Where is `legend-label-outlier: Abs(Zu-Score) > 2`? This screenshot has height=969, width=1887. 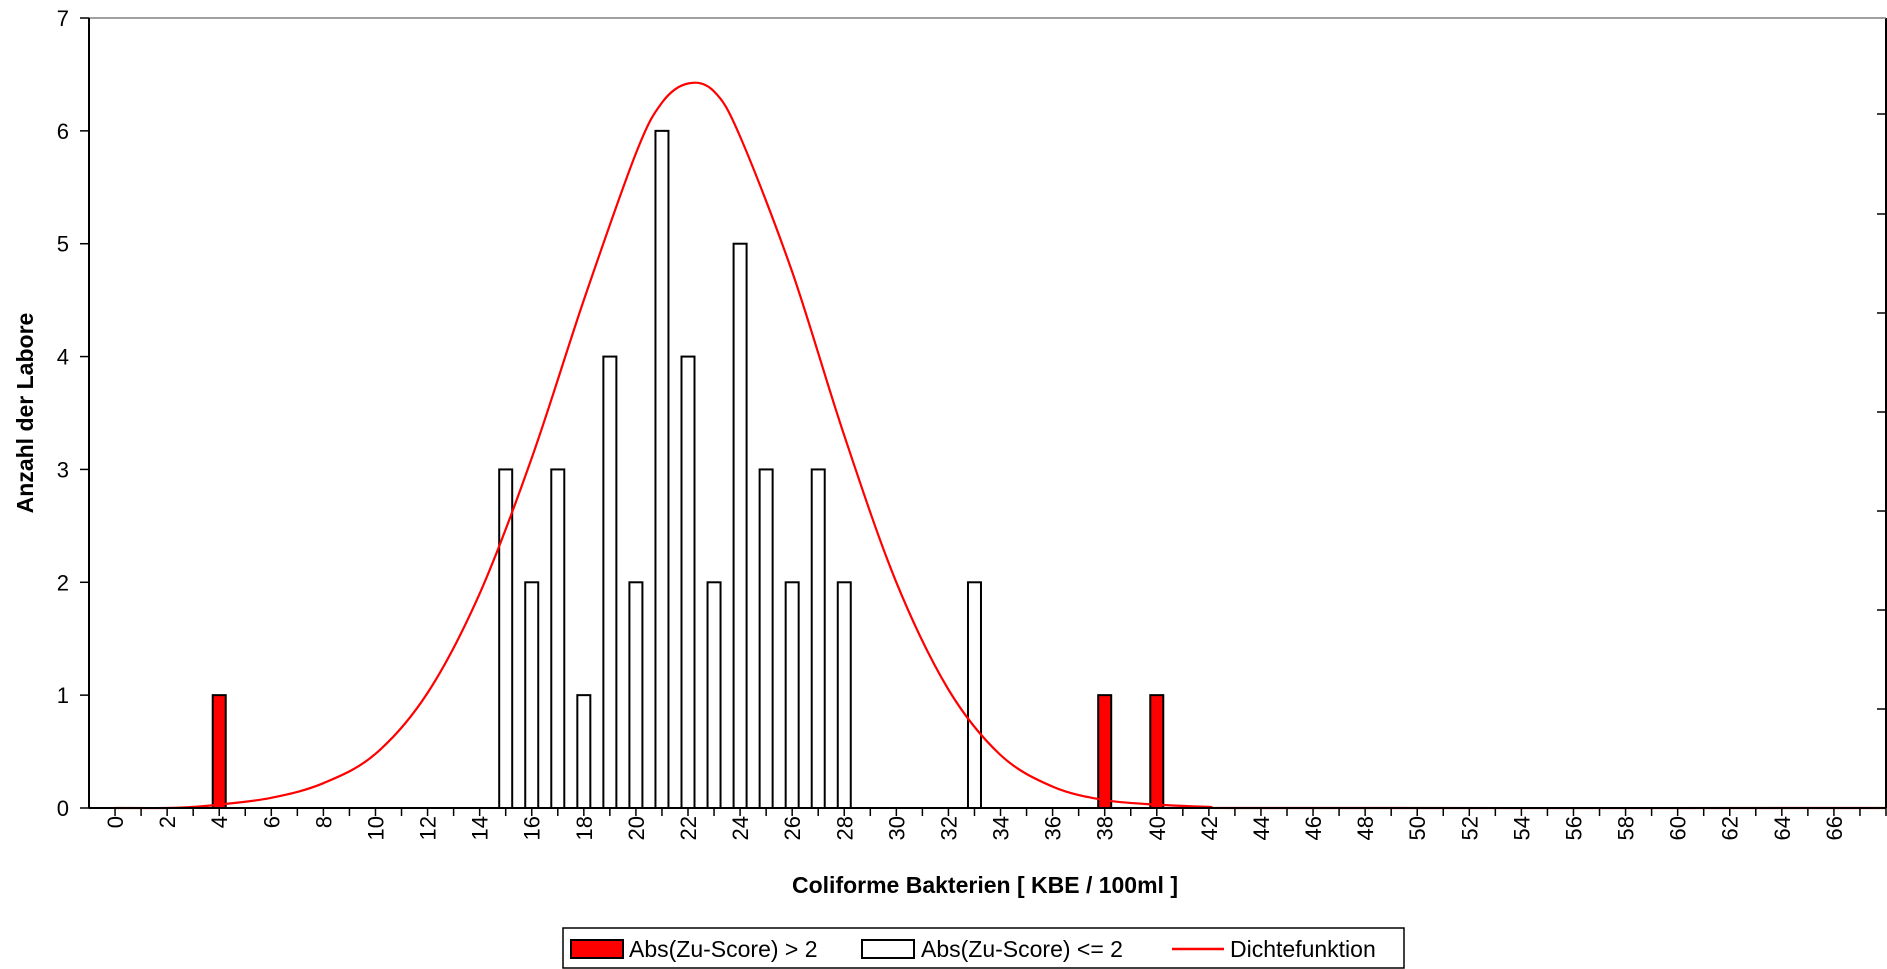
legend-label-outlier: Abs(Zu-Score) > 2 is located at coordinates (723, 949).